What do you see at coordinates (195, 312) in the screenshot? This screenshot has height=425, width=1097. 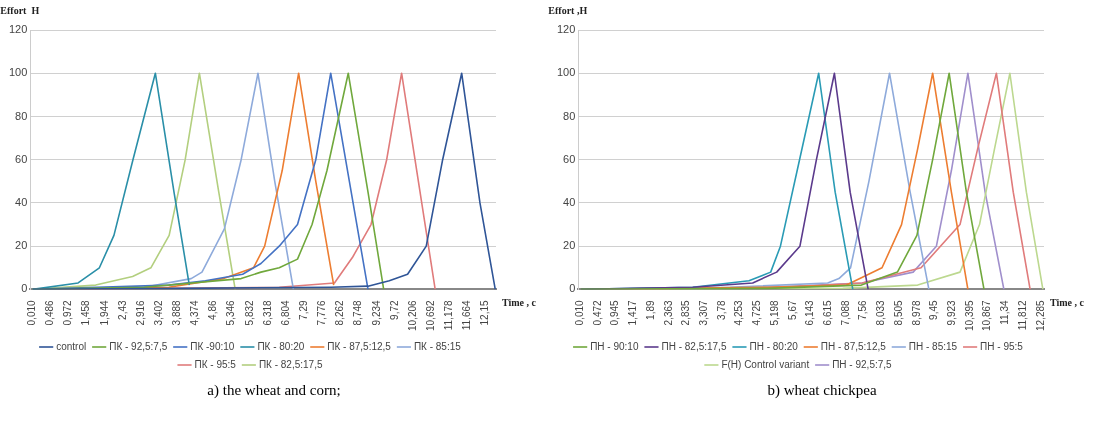 I see `x-tick-label: 4,374` at bounding box center [195, 312].